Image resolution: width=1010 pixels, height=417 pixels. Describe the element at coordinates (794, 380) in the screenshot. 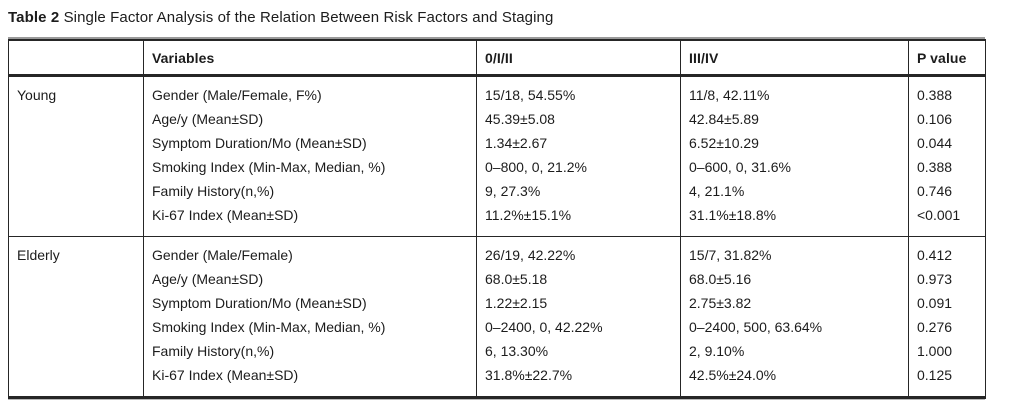

I see `cell-stage-iii-iv: 42.5%±24.0%` at that location.